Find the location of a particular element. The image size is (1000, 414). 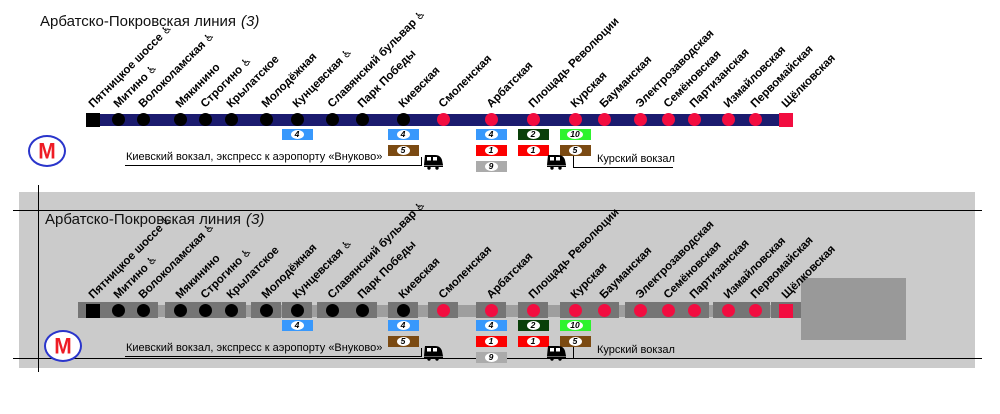

note-kursky-underline is located at coordinates (623, 358).